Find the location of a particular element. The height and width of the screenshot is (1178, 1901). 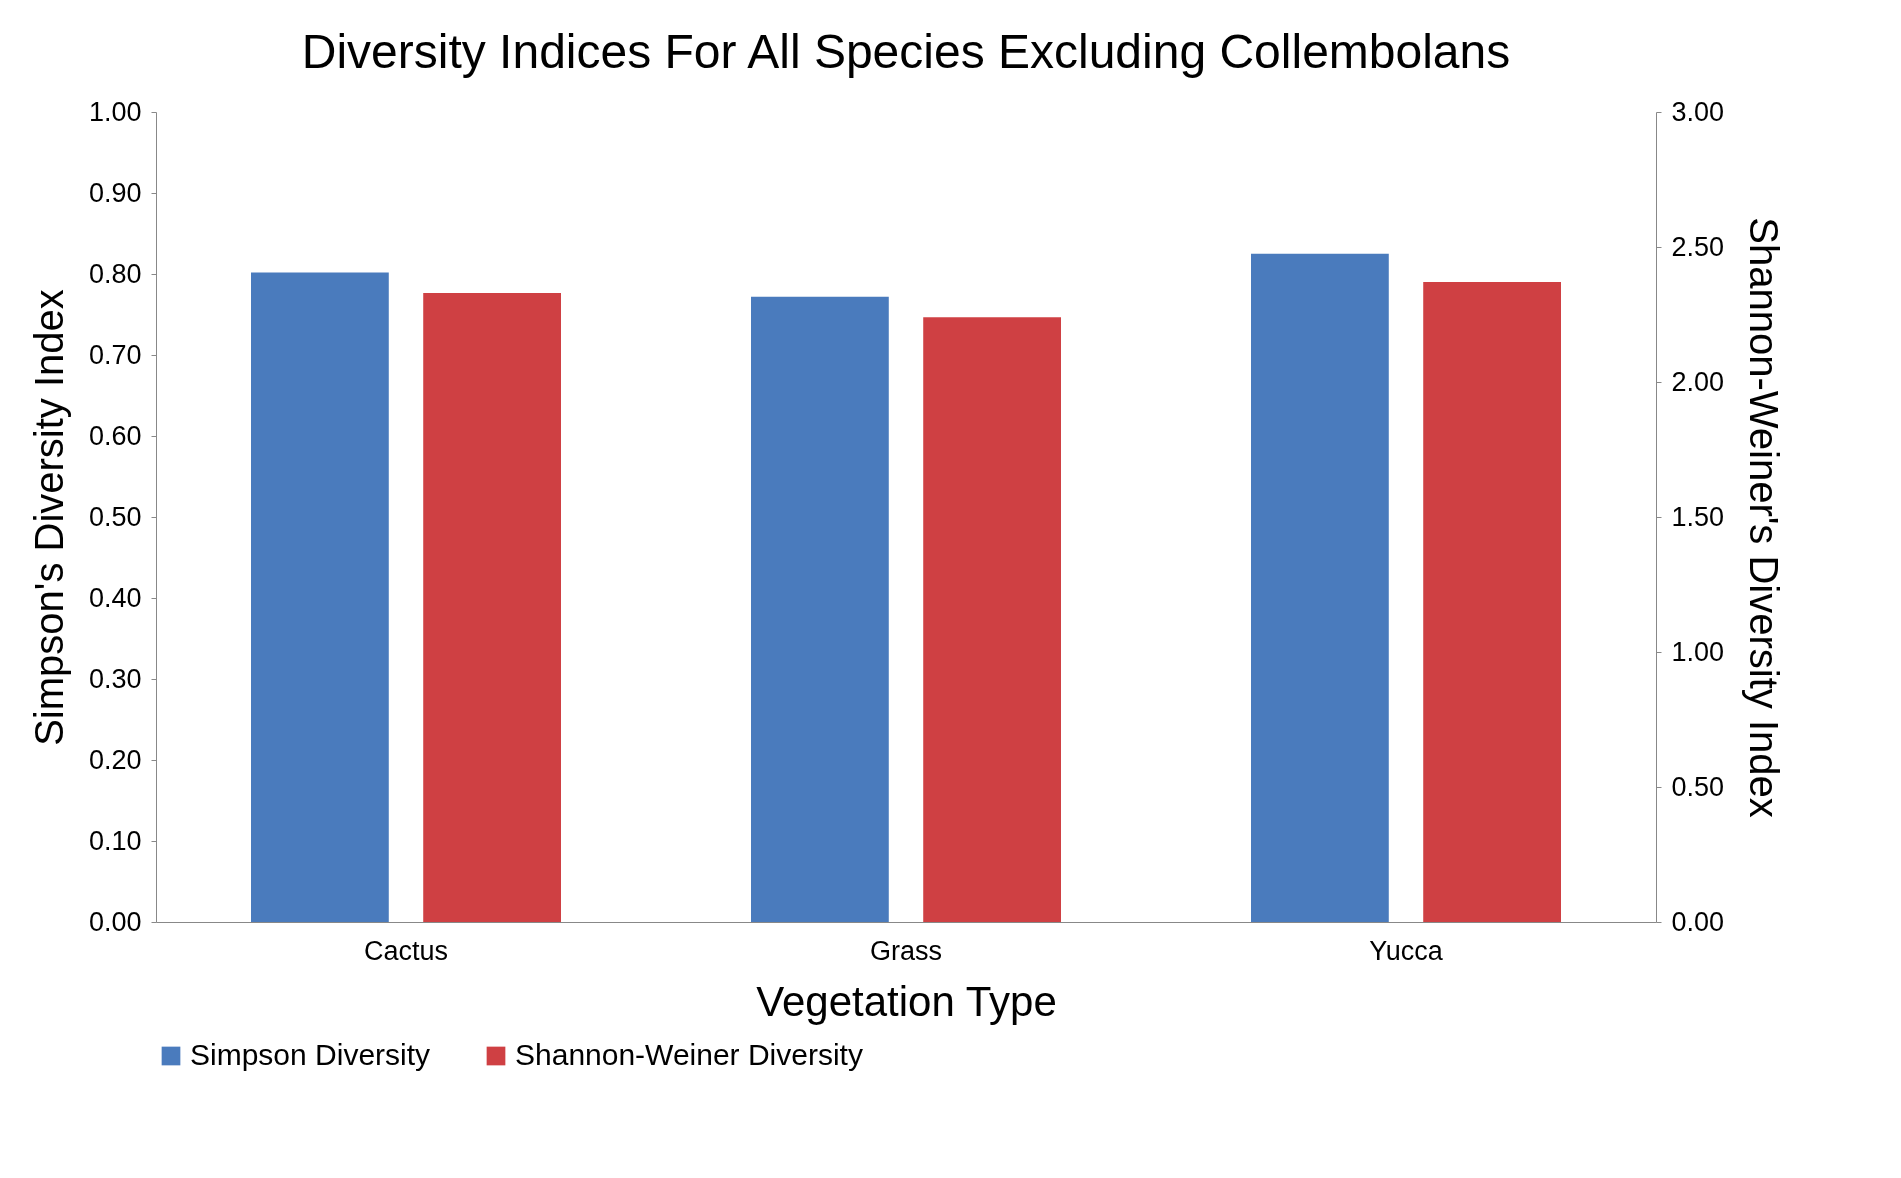

x-tick-label: Cactus is located at coordinates (406, 950).